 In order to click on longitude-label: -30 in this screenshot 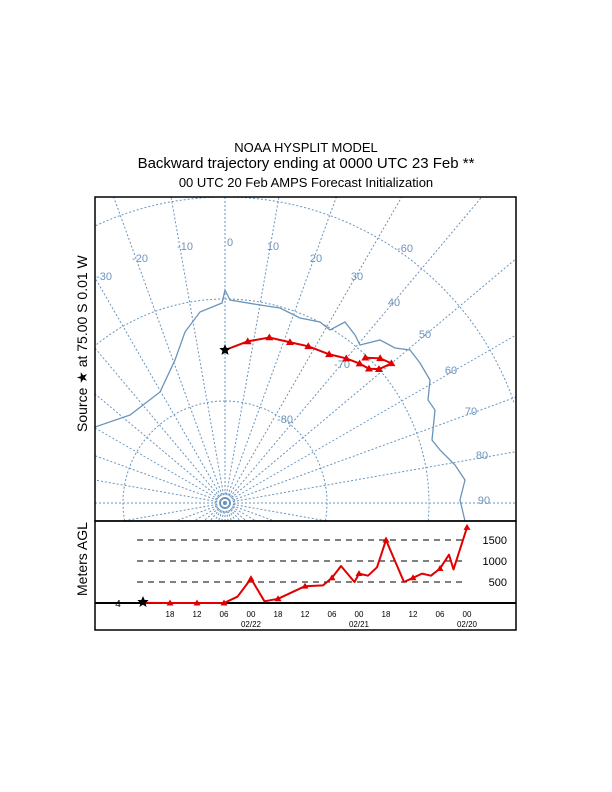, I will do `click(104, 277)`.